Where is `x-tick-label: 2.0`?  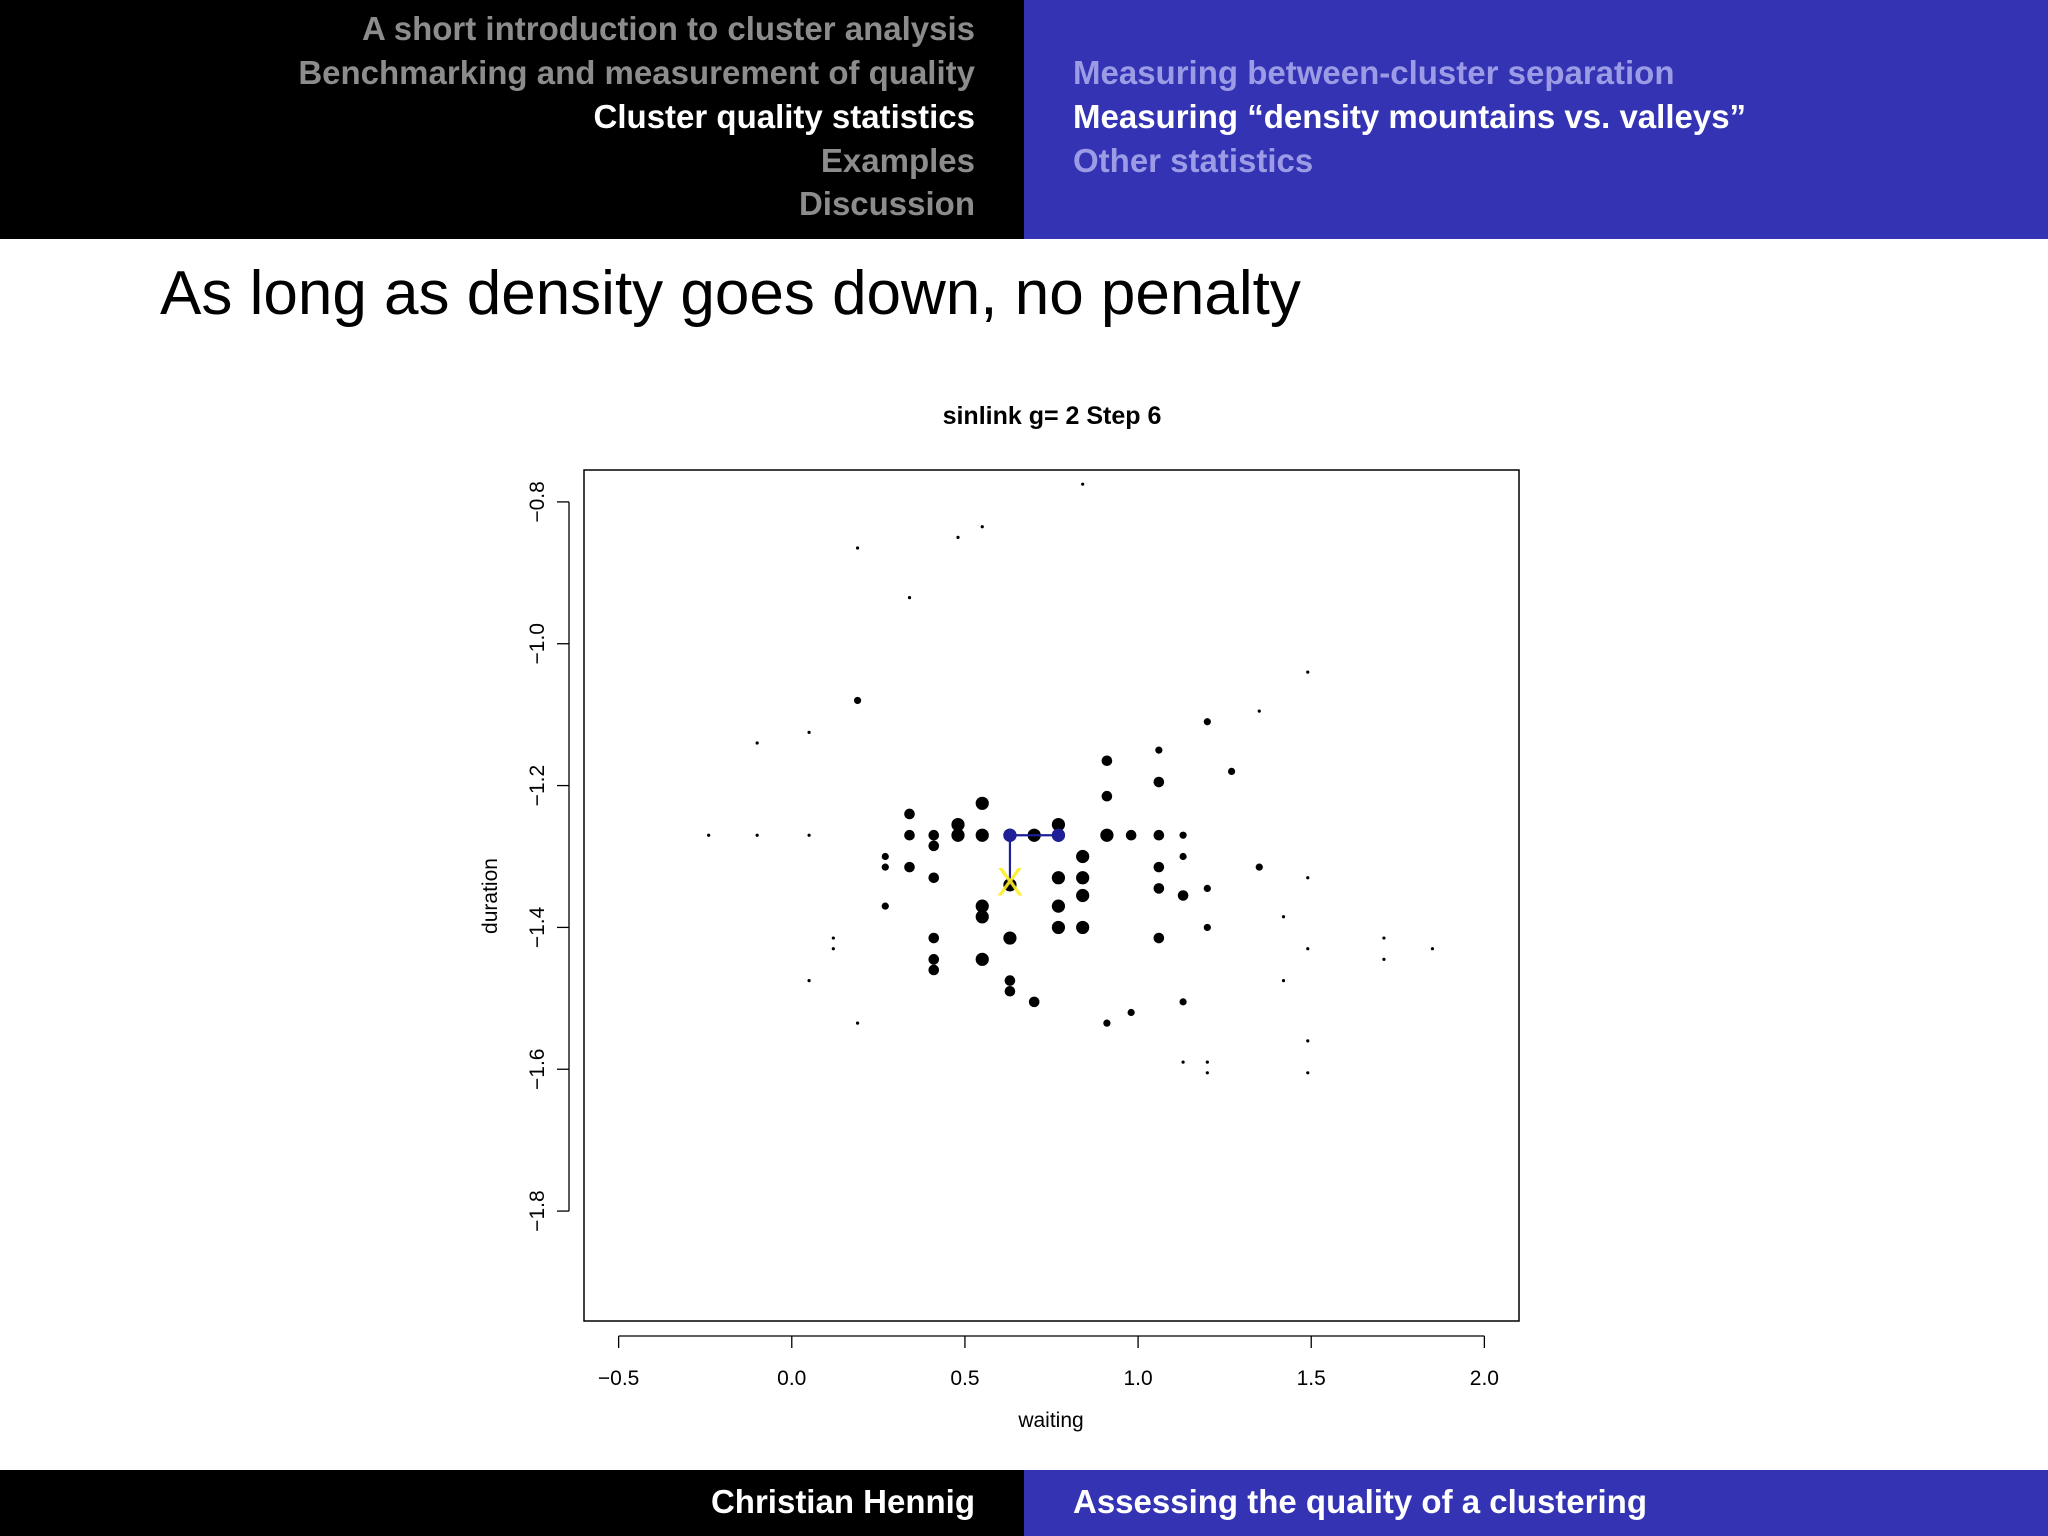
x-tick-label: 2.0 is located at coordinates (1484, 1378).